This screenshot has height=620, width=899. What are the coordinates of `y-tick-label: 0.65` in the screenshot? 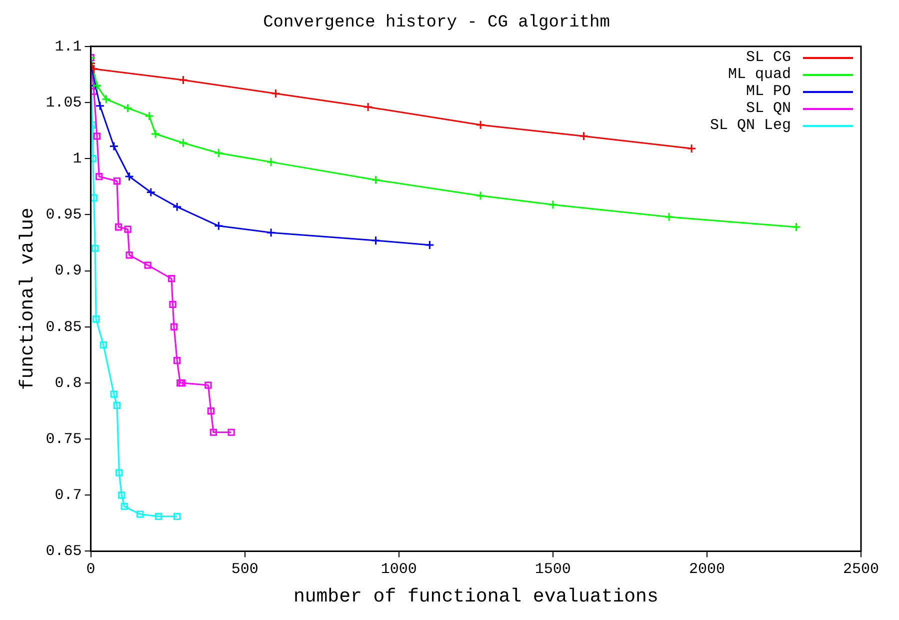 It's located at (64, 551).